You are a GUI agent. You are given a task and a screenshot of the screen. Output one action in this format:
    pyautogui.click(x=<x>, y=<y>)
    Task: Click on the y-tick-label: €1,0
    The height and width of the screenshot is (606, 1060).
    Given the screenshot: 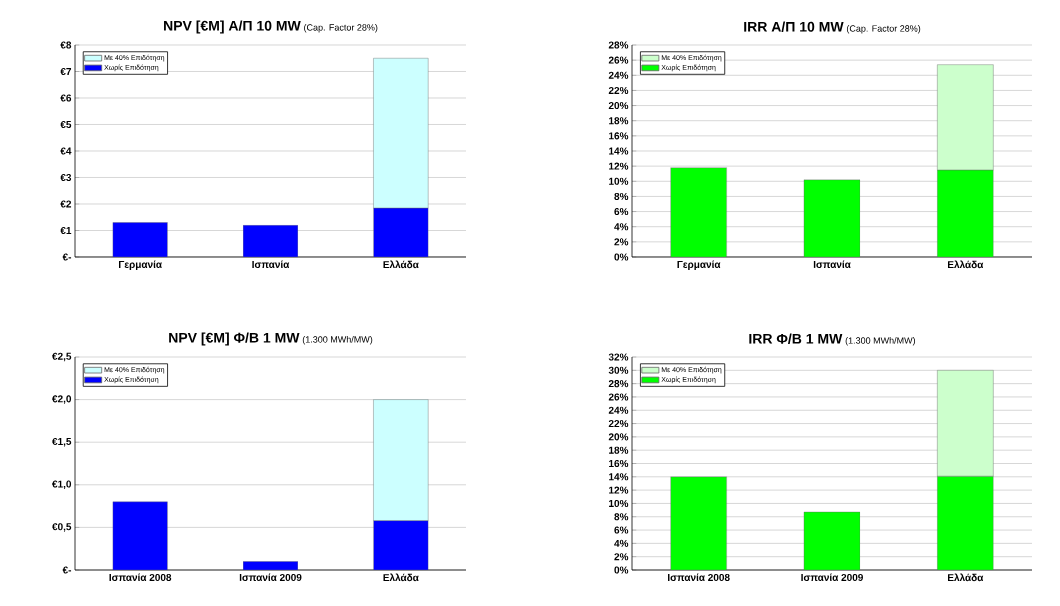 What is the action you would take?
    pyautogui.click(x=62, y=485)
    